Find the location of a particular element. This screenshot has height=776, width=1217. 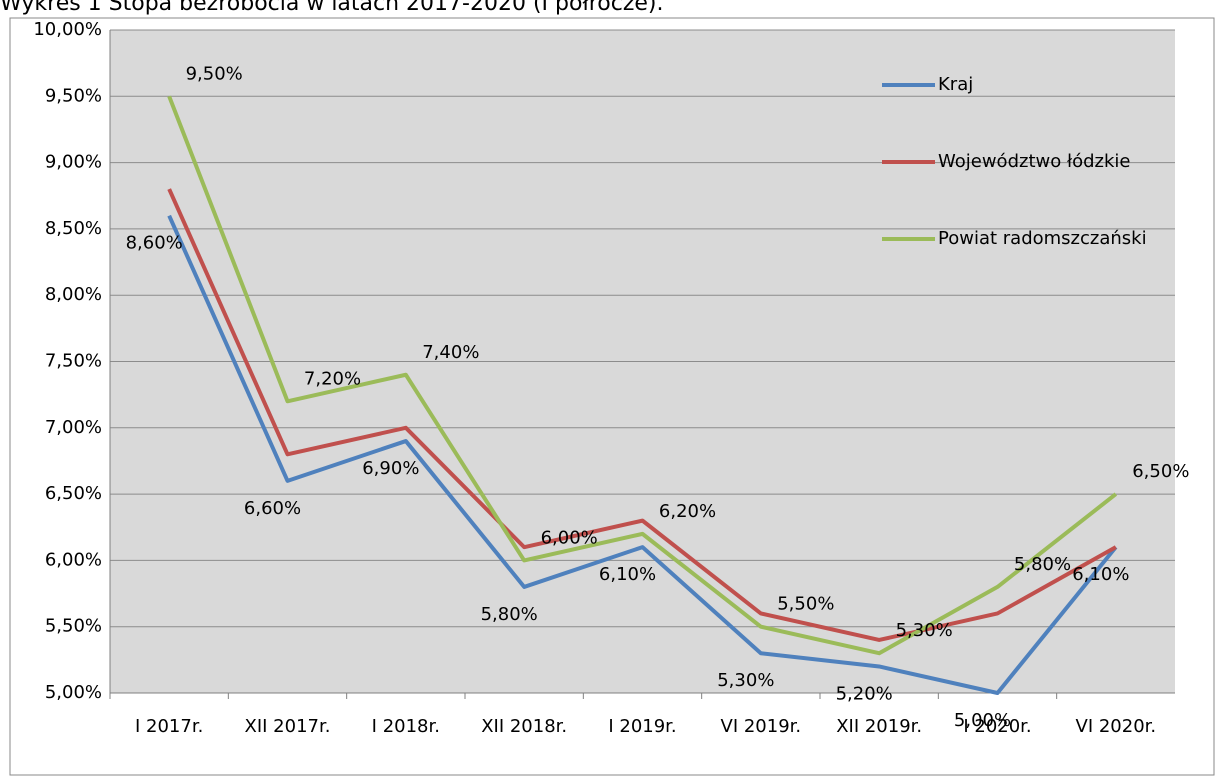

y-tick-label: 9,50% is located at coordinates (73, 95).